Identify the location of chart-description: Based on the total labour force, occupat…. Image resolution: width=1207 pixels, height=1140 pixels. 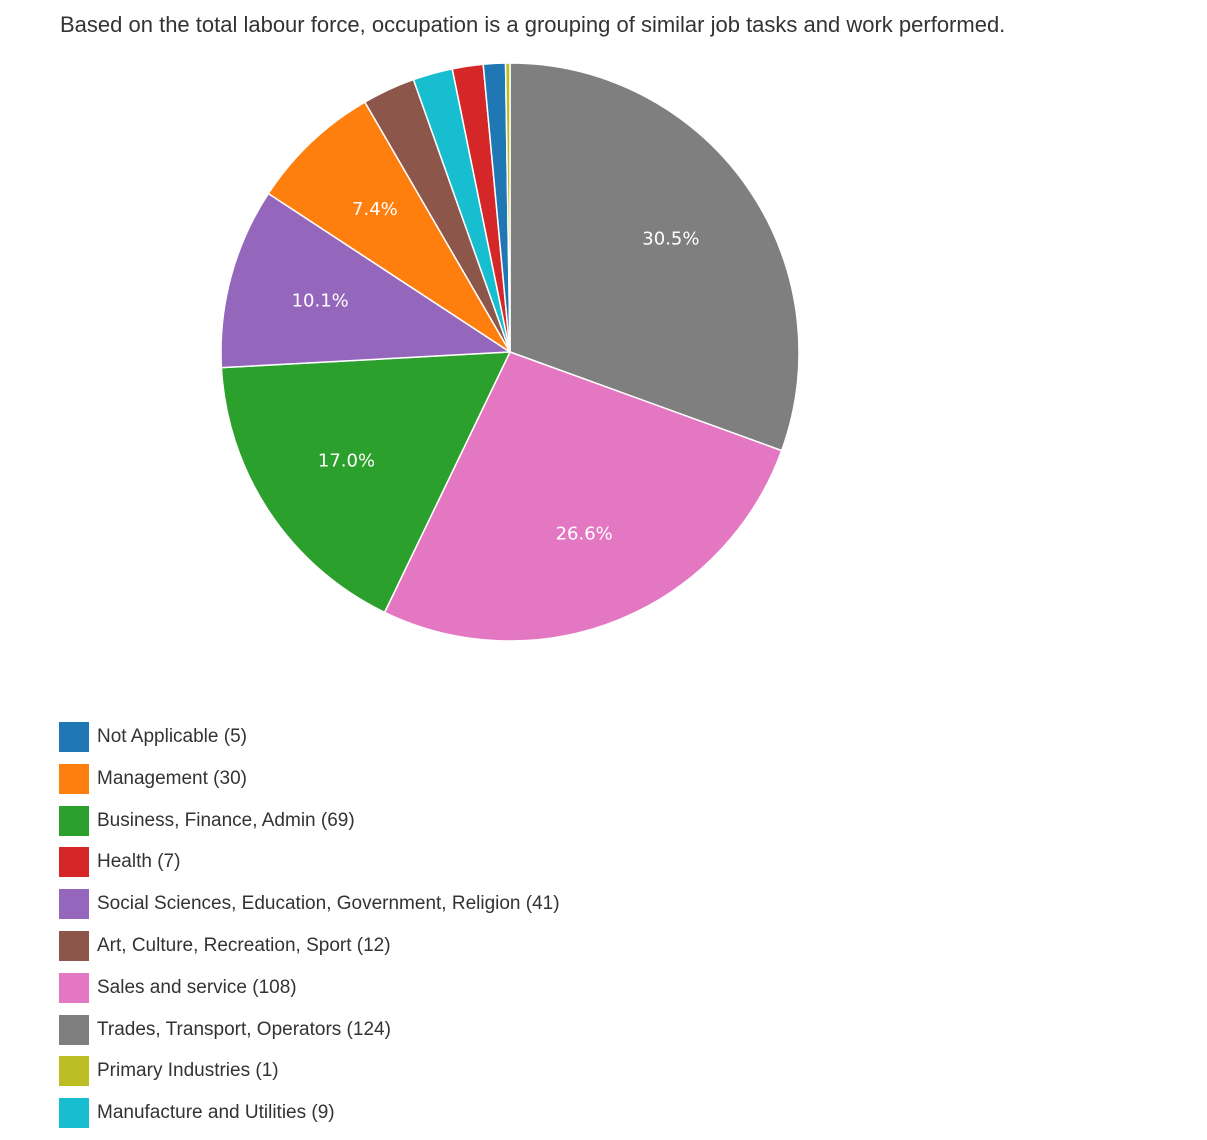
(533, 24).